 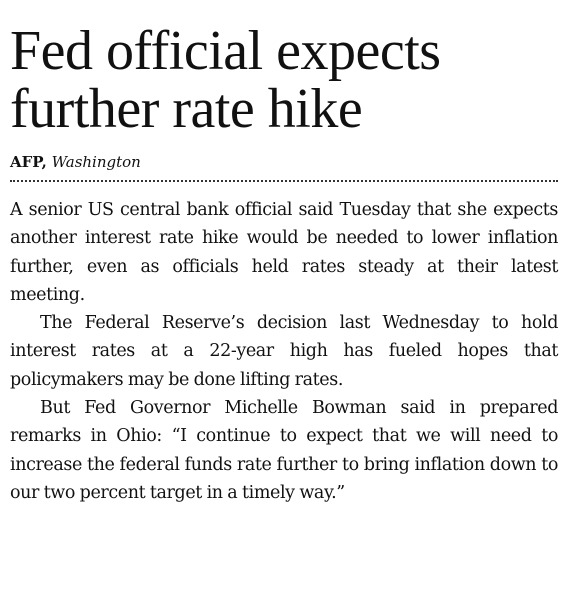 What do you see at coordinates (284, 162) in the screenshot?
I see `byline: AFP, Washington` at bounding box center [284, 162].